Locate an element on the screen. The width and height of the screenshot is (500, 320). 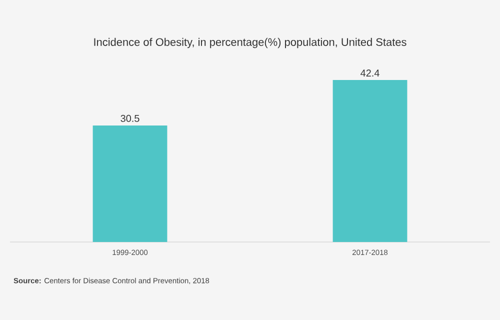
data-label: 42.4 is located at coordinates (370, 72).